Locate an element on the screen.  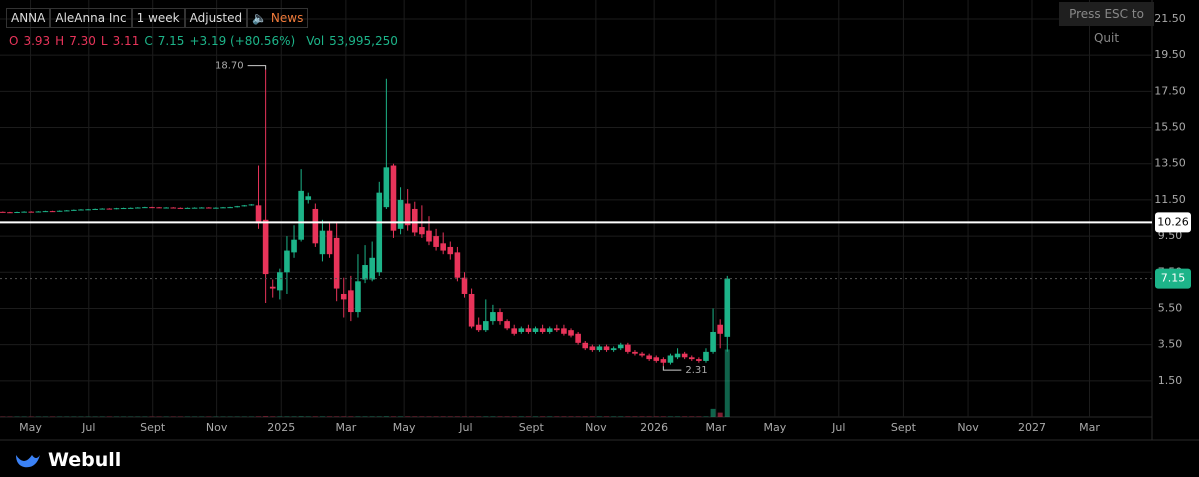
symbol: ANNA is located at coordinates (28, 18).